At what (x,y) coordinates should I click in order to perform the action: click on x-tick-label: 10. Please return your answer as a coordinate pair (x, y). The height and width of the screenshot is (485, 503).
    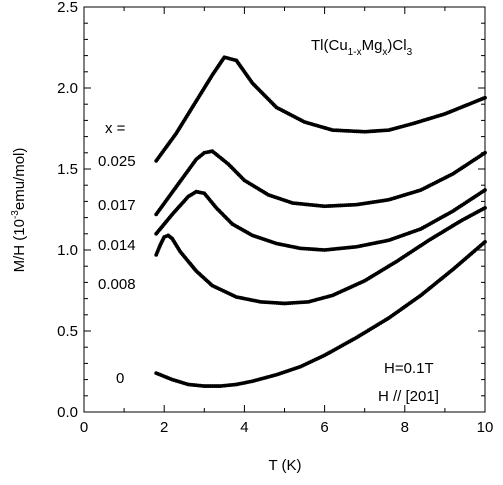
    Looking at the image, I should click on (485, 427).